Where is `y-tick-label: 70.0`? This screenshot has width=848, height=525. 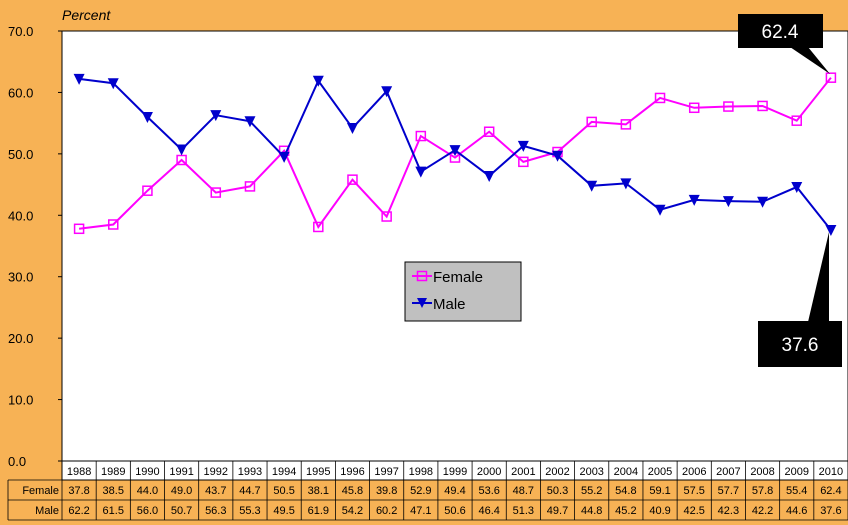 y-tick-label: 70.0 is located at coordinates (20, 31).